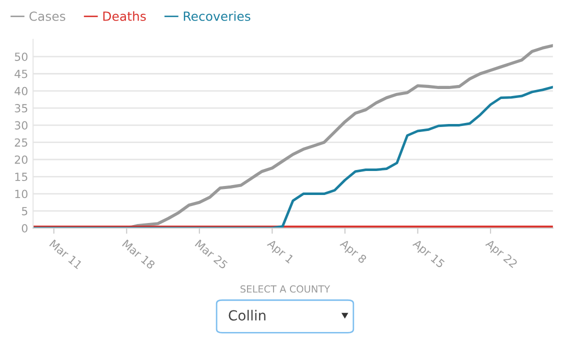  What do you see at coordinates (285, 289) in the screenshot?
I see `text: SELECT A COUNTY` at bounding box center [285, 289].